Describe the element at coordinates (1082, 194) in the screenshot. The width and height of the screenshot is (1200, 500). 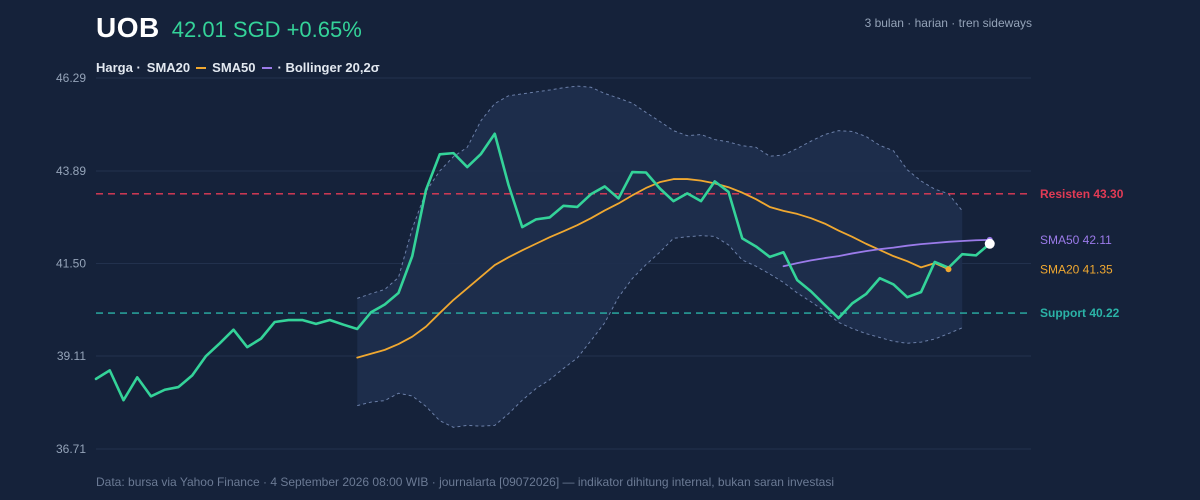
I see `resisten-level-label: Resisten 43.30` at that location.